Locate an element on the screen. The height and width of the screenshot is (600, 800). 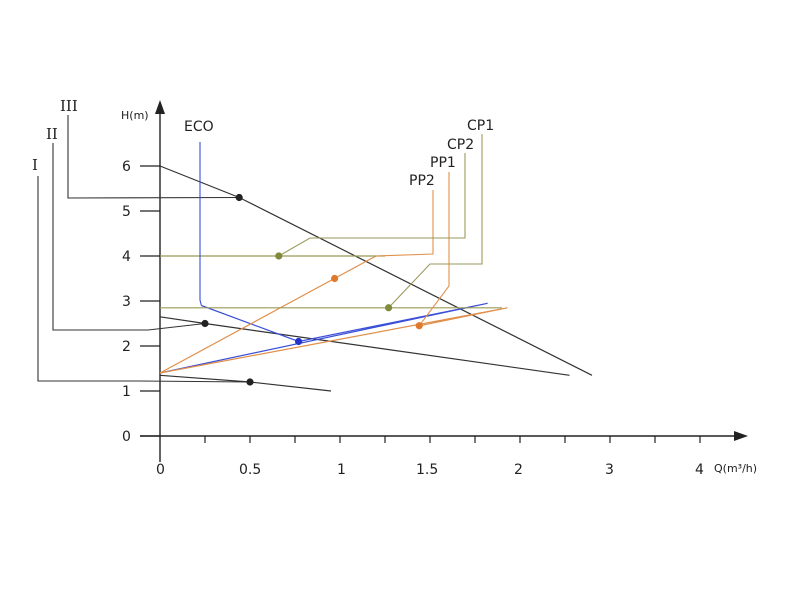
x-tick-label-1-5: 1.5 is located at coordinates (427, 470).